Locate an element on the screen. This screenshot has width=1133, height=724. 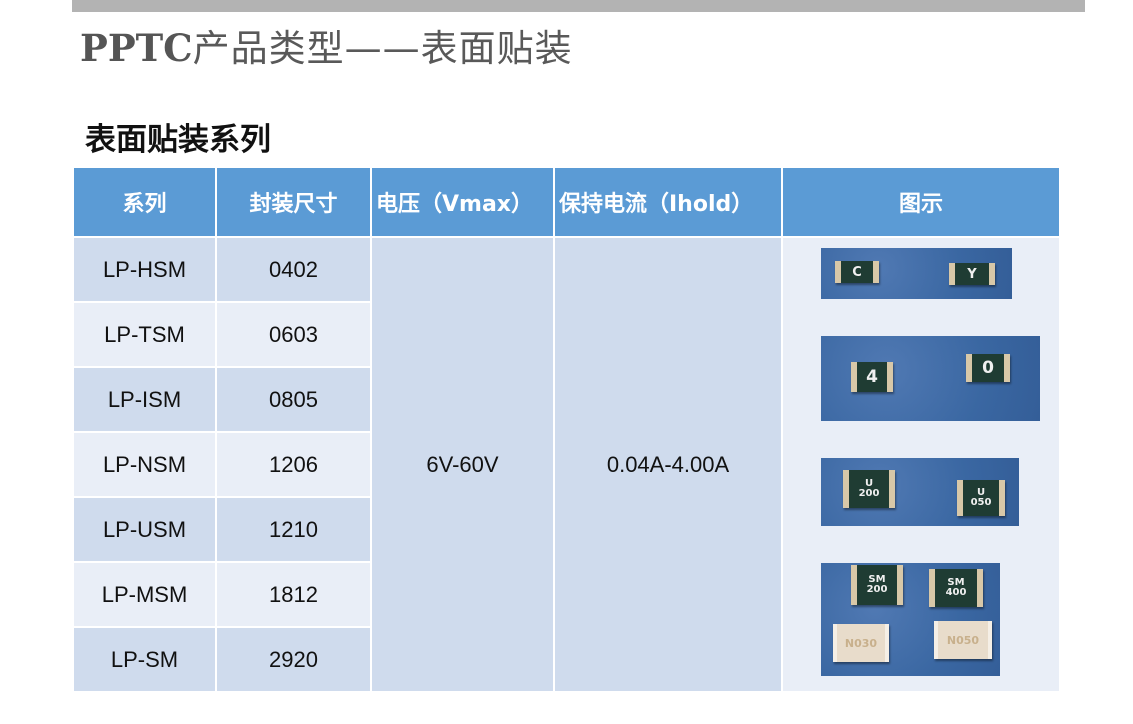
series-cell: LP-HSM is located at coordinates (144, 269).